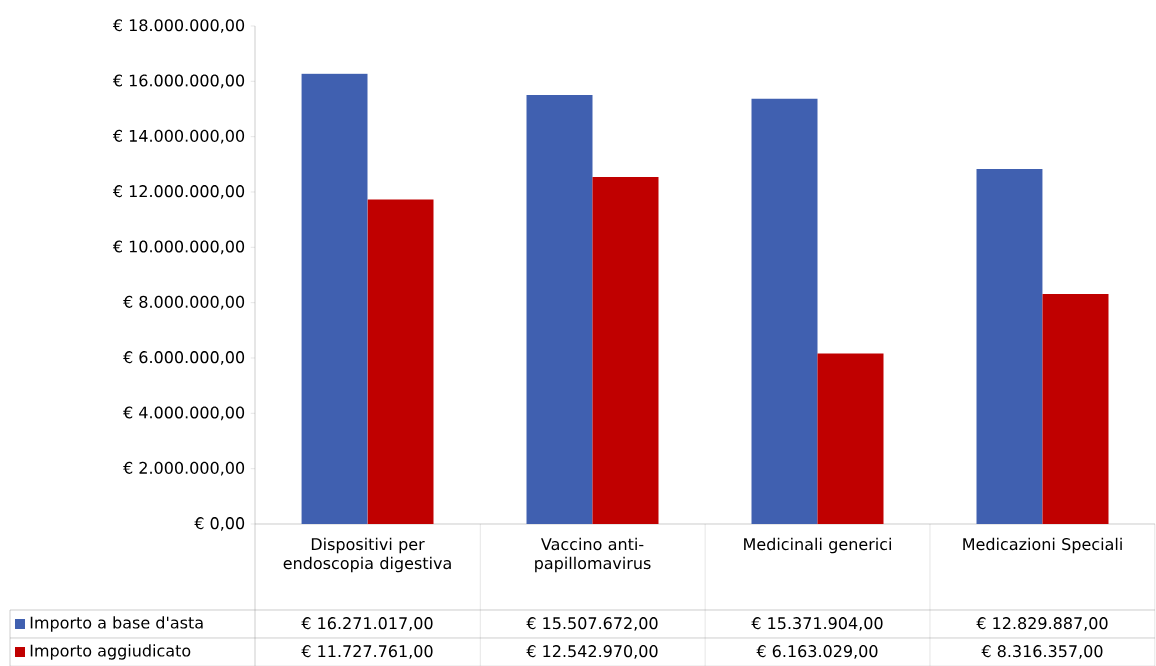 This screenshot has height=666, width=1156. What do you see at coordinates (178, 136) in the screenshot?
I see `y-tick-label: € 14.000.000,00` at bounding box center [178, 136].